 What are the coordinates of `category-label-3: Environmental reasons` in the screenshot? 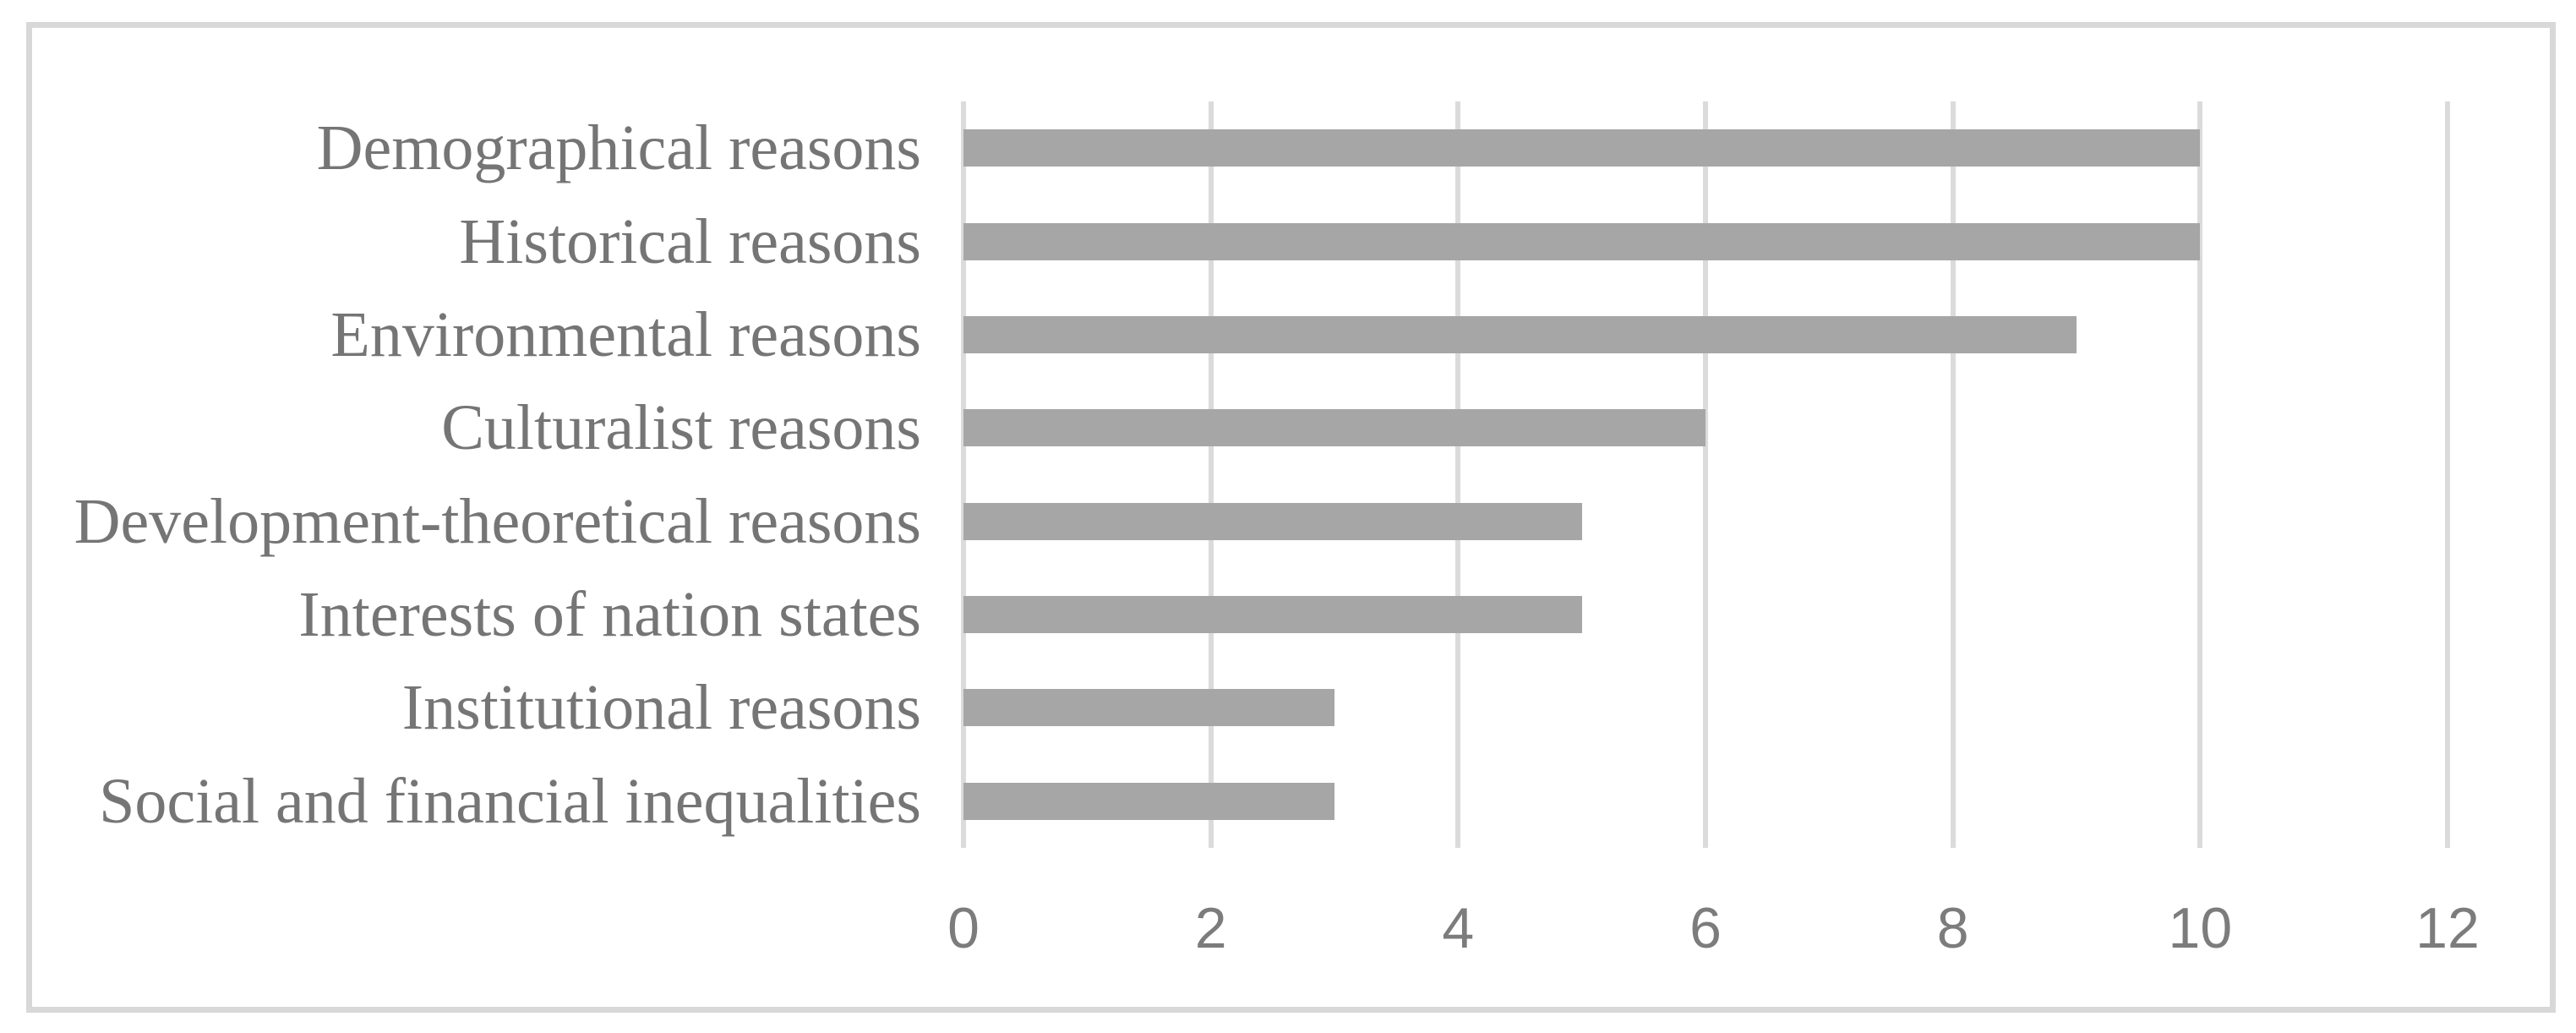 It's located at (625, 334).